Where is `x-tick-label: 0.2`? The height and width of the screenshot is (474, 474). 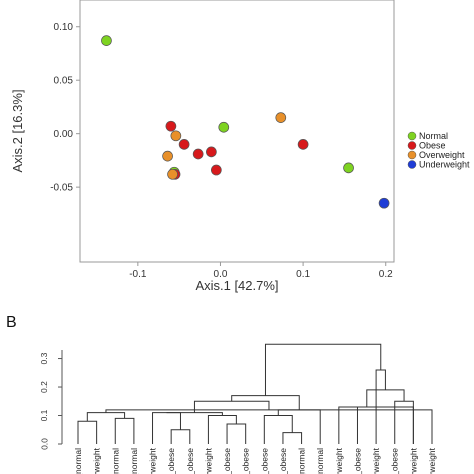
x-tick-label: 0.2 is located at coordinates (386, 274).